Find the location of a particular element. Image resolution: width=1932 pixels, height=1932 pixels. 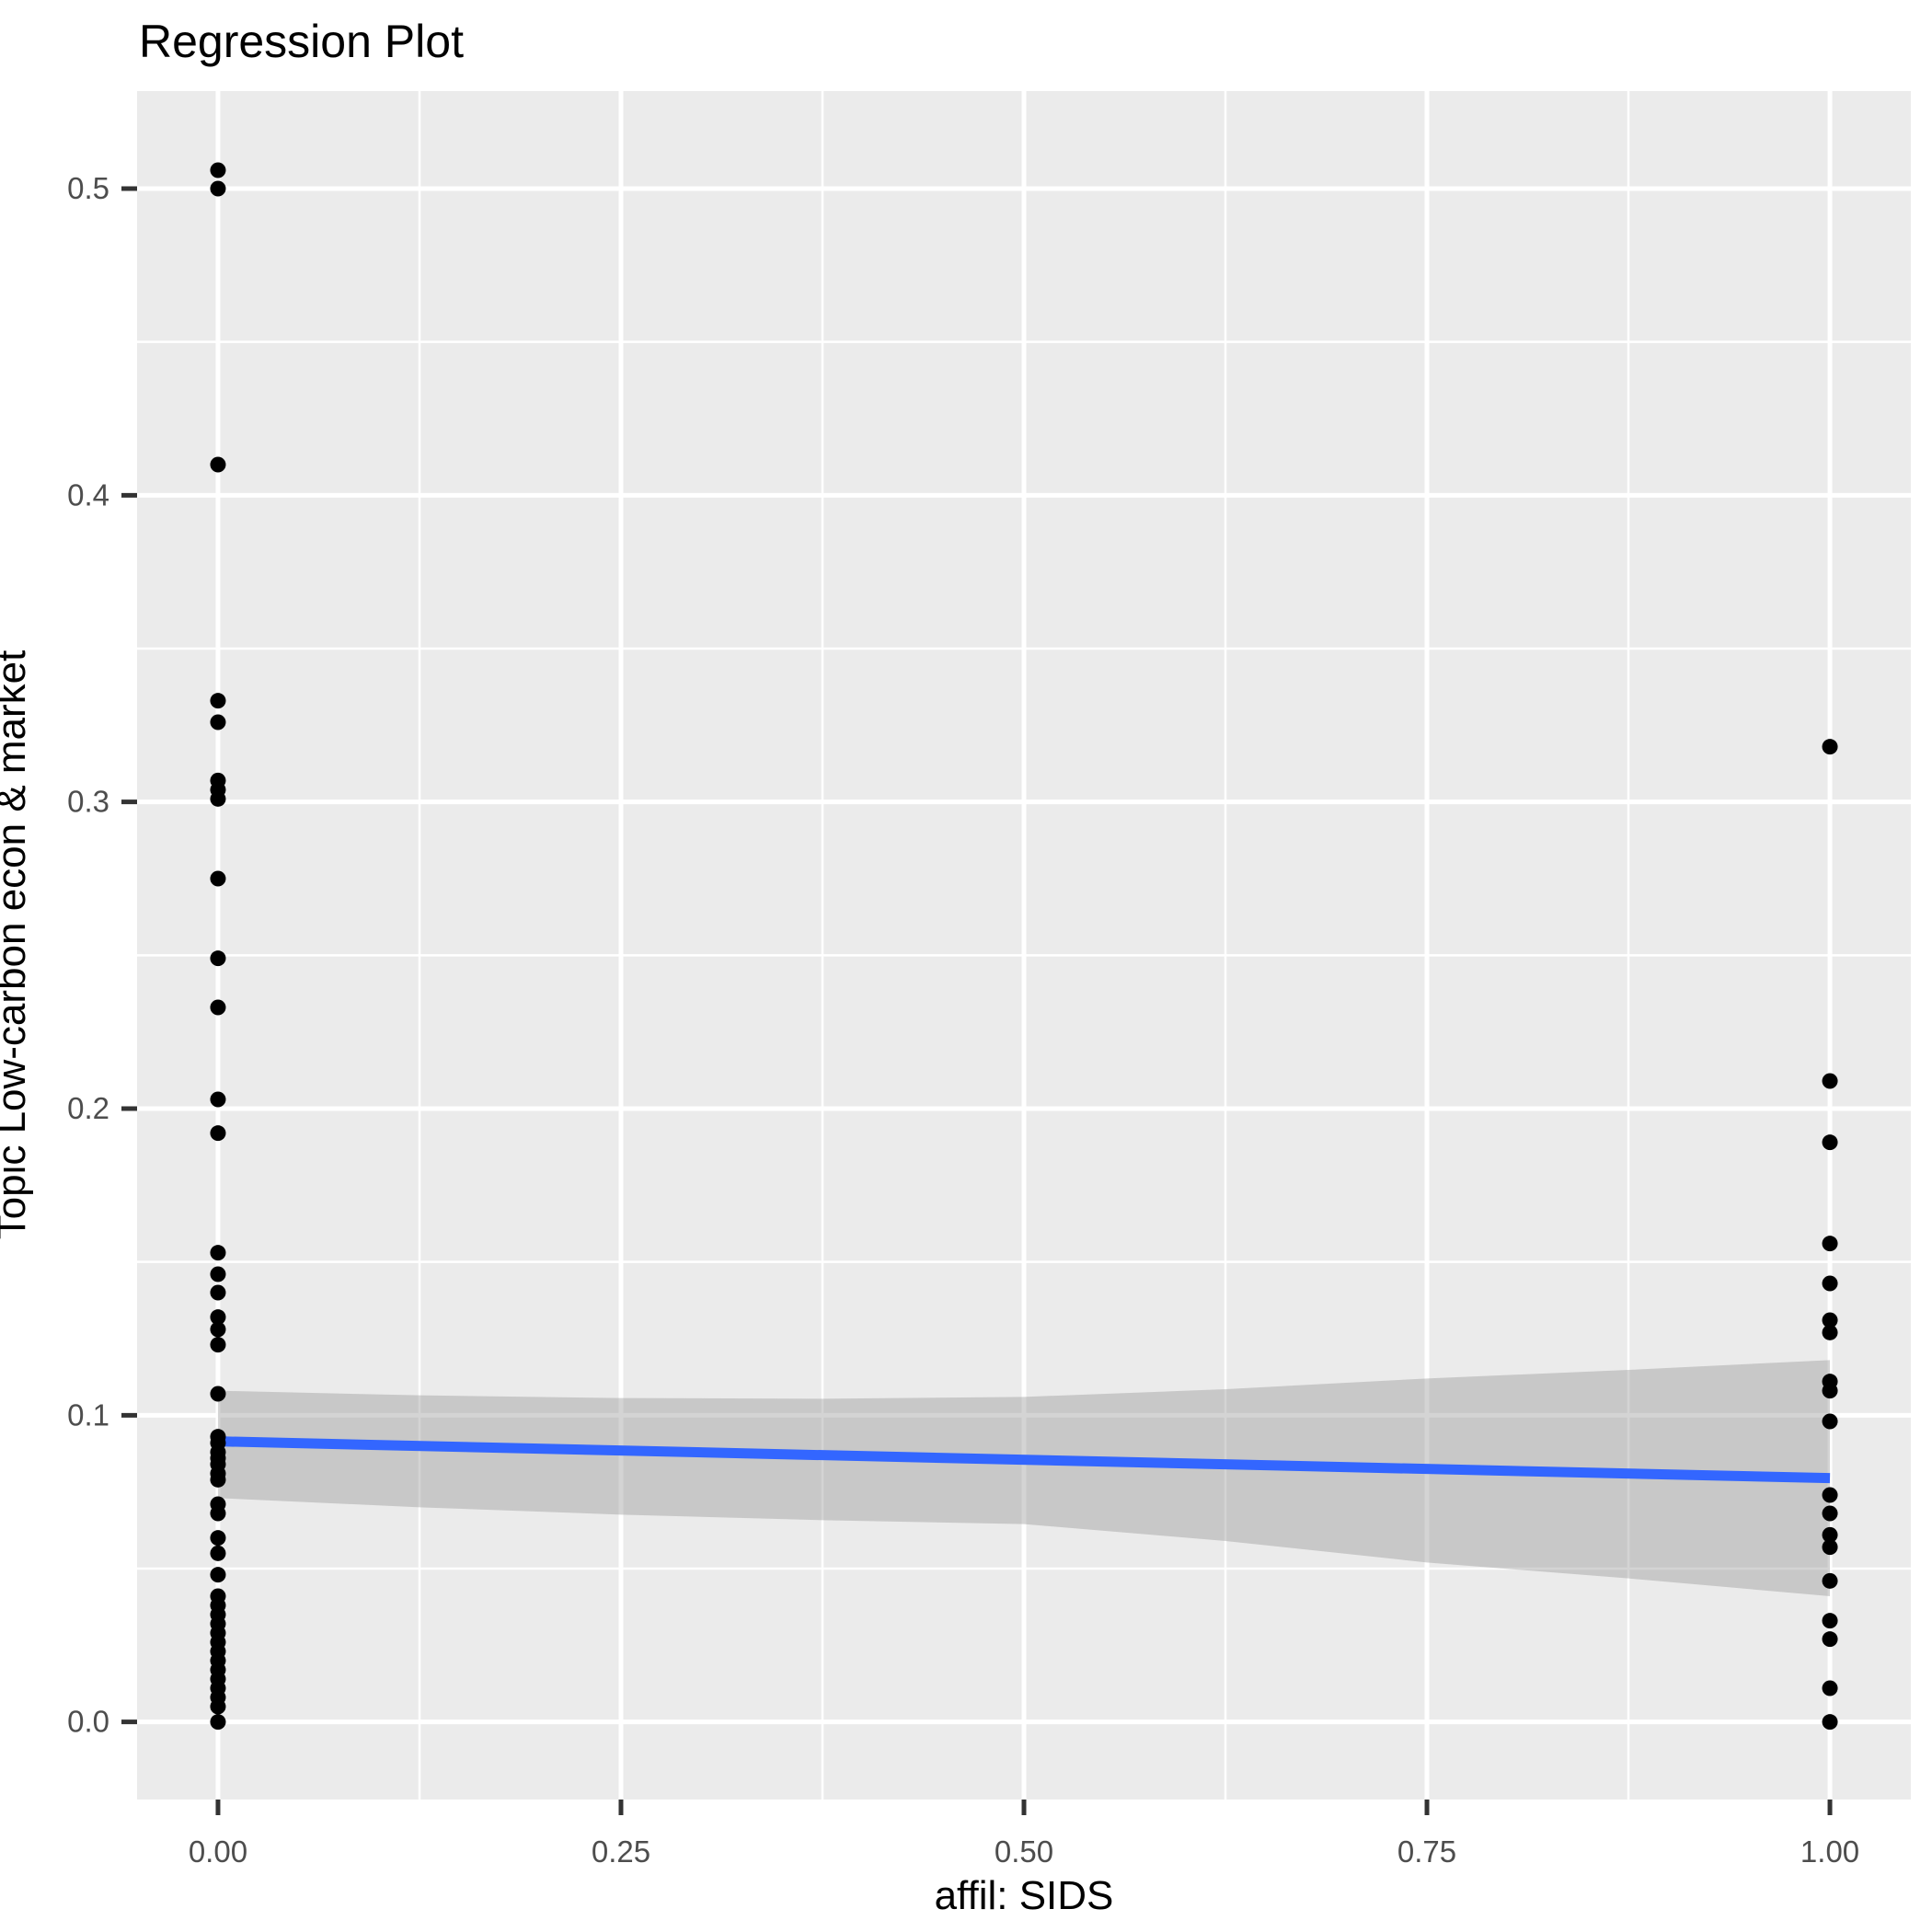

x-tick-label: 1.00 is located at coordinates (1829, 1851).